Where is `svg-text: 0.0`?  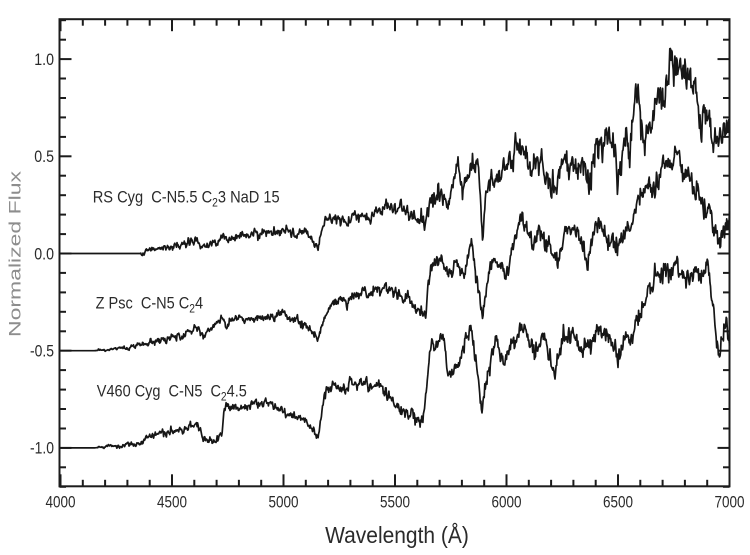 svg-text: 0.0 is located at coordinates (44, 254).